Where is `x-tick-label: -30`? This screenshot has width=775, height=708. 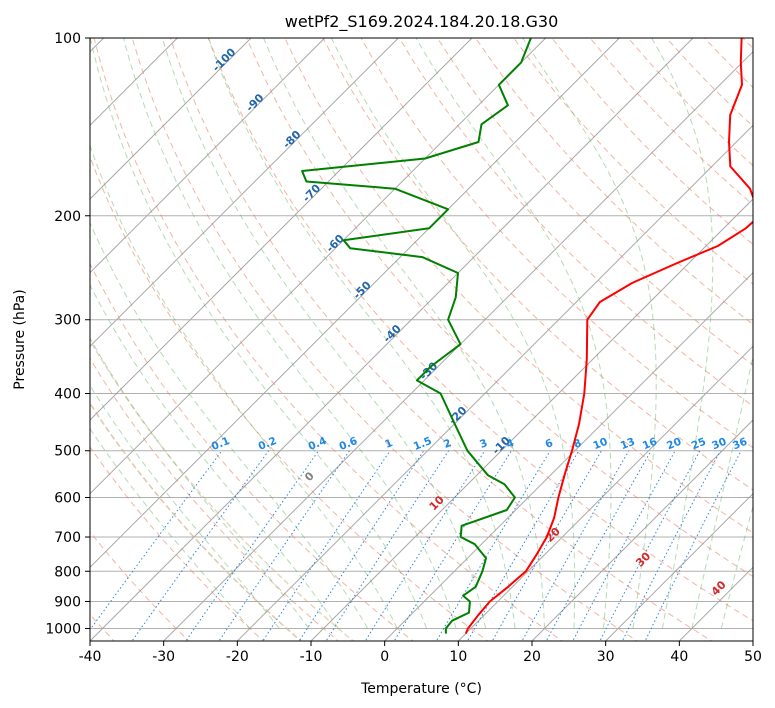
x-tick-label: -30 is located at coordinates (163, 657).